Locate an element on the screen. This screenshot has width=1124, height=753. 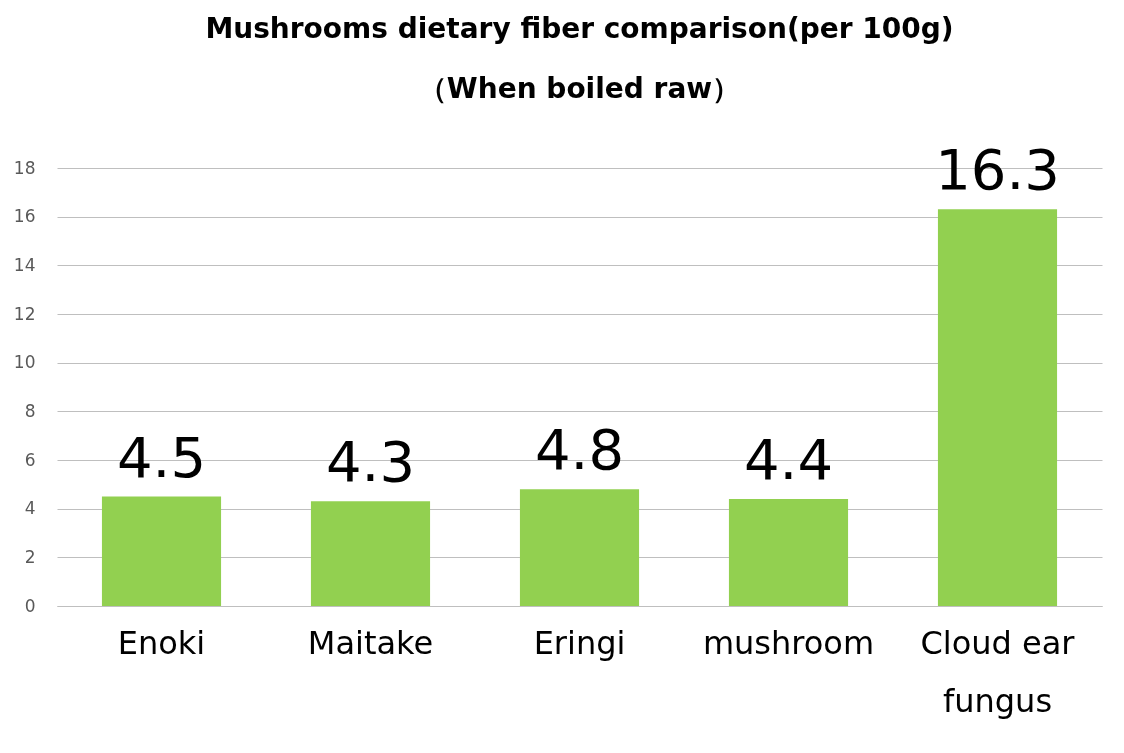
data-label: 4.4 is located at coordinates (788, 459).